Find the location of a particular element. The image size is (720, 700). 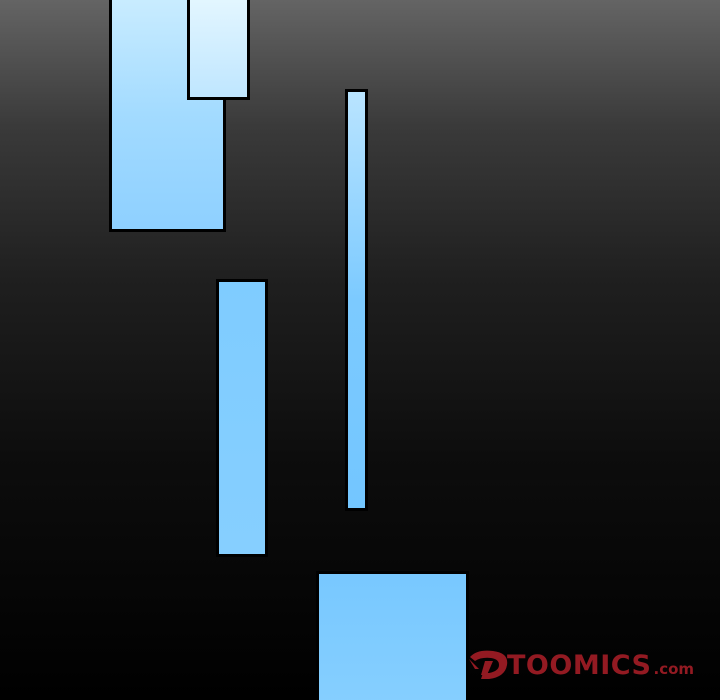

light-blue-panel-bottom is located at coordinates (392, 635).